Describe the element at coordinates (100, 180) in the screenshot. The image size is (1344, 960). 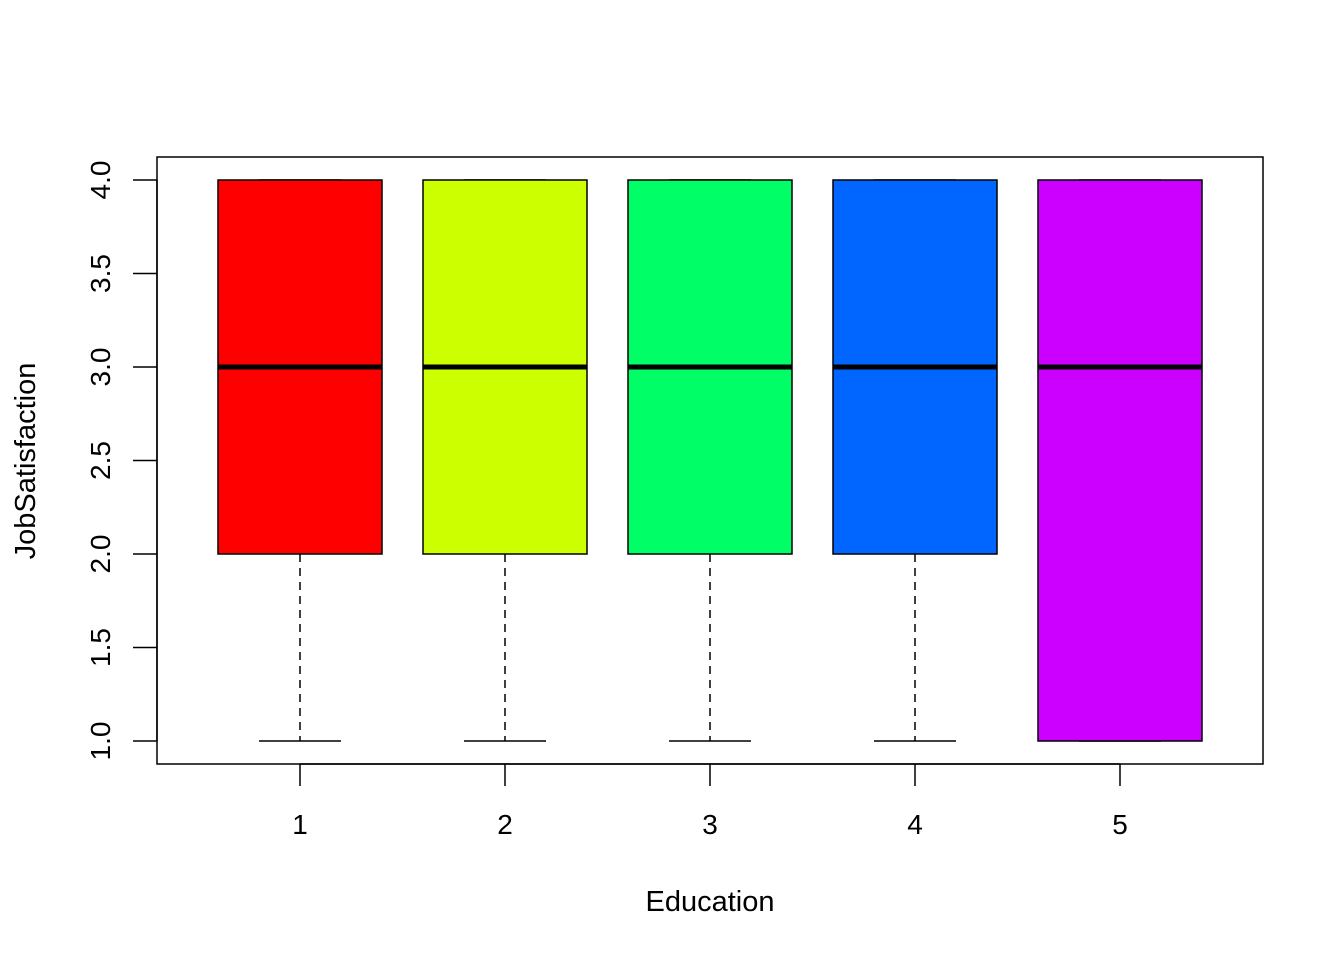
I see `y-tick-label: 4.0` at that location.